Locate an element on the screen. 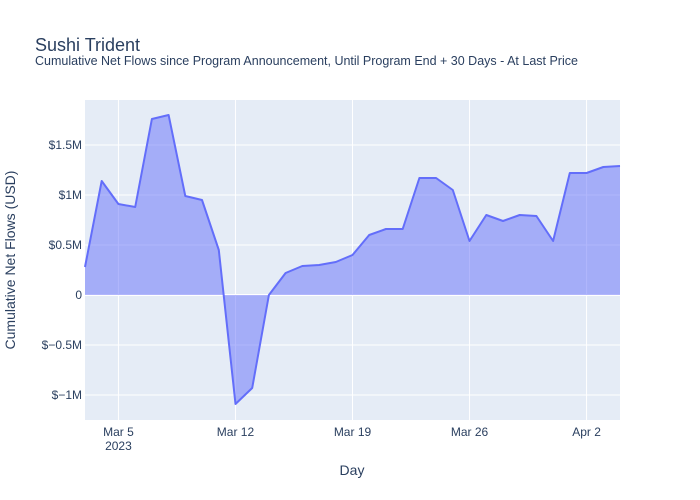  x-tick-label: Mar 19 is located at coordinates (353, 432).